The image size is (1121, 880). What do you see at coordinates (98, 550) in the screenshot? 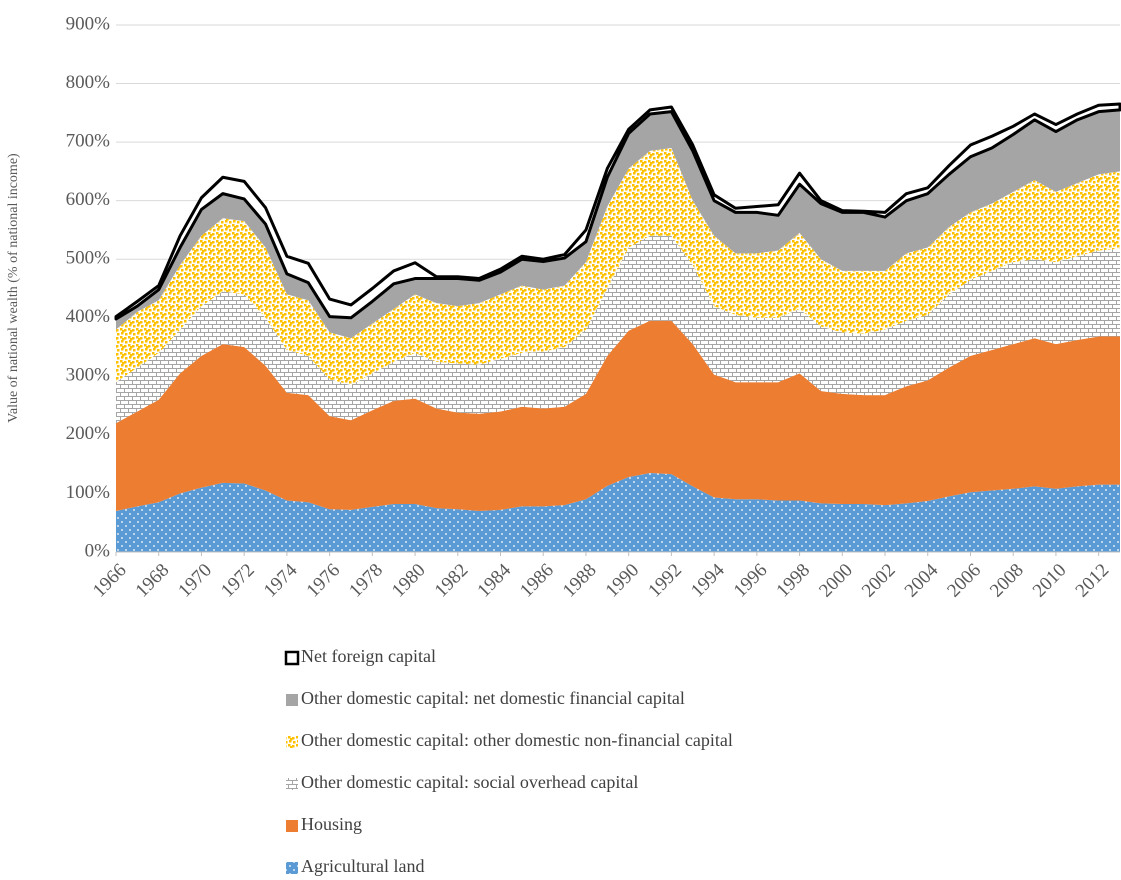
I see `y-tick-label: 0%` at bounding box center [98, 550].